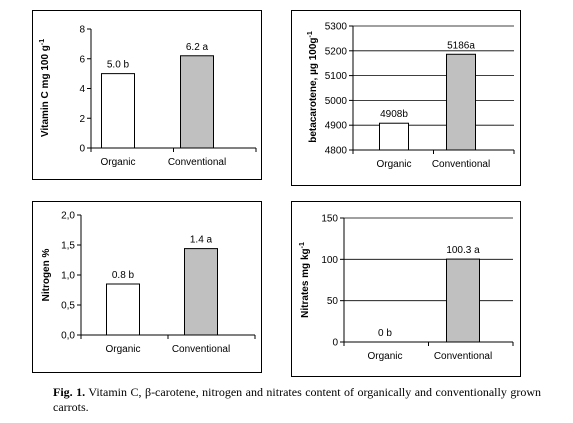  What do you see at coordinates (201, 240) in the screenshot?
I see `data-label: 1.4 a` at bounding box center [201, 240].